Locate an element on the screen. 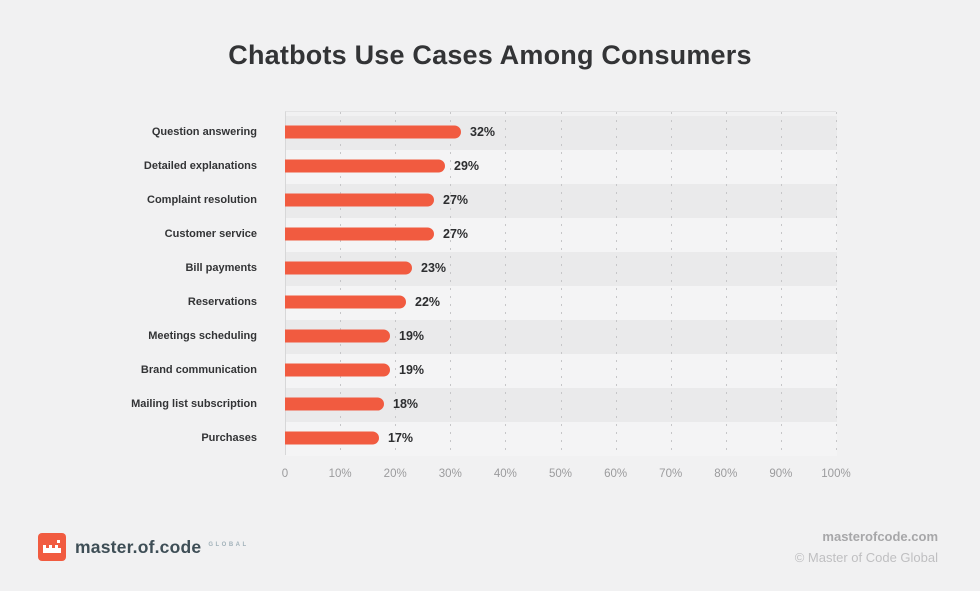  value-label: 17% is located at coordinates (401, 438).